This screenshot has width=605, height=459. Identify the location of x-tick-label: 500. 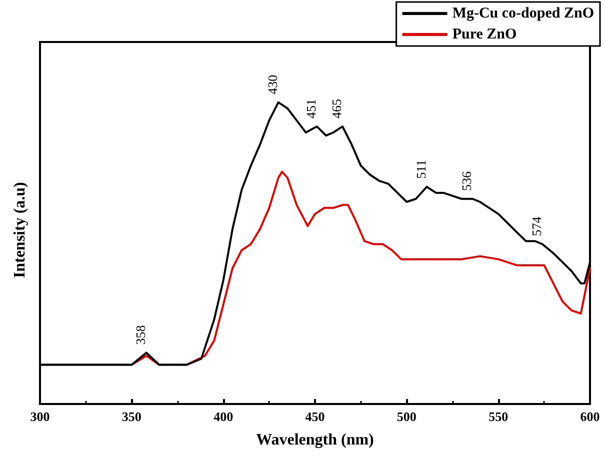
(406, 416).